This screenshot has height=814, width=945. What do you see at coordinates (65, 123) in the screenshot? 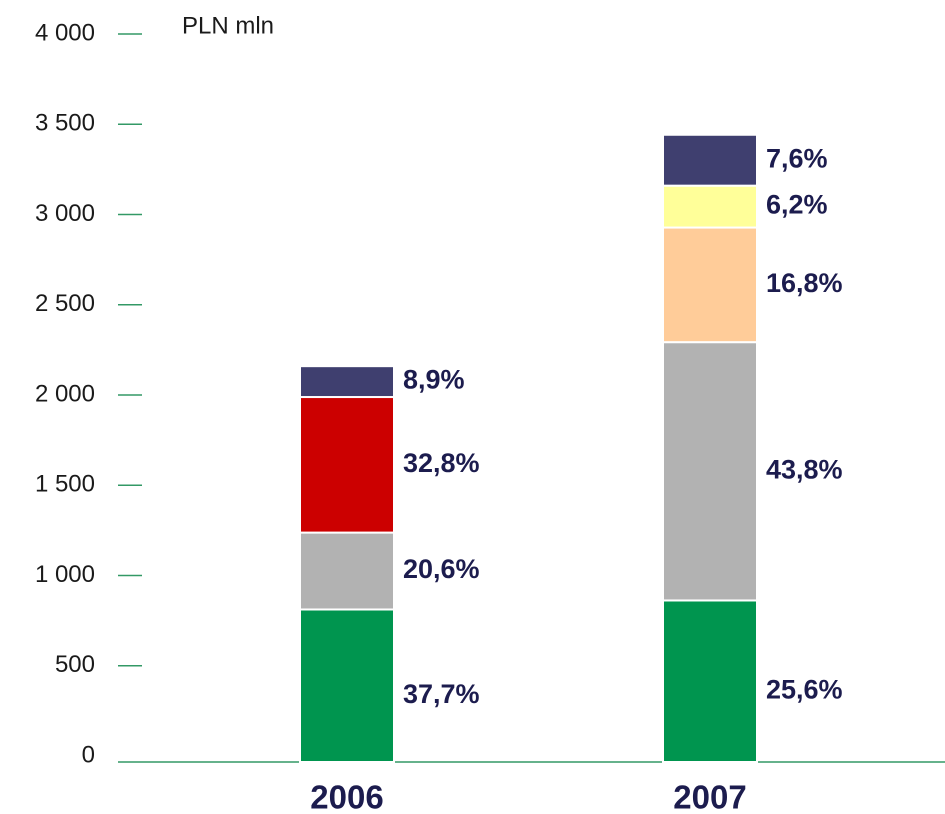
I see `y-tick-label: 3 500` at bounding box center [65, 123].